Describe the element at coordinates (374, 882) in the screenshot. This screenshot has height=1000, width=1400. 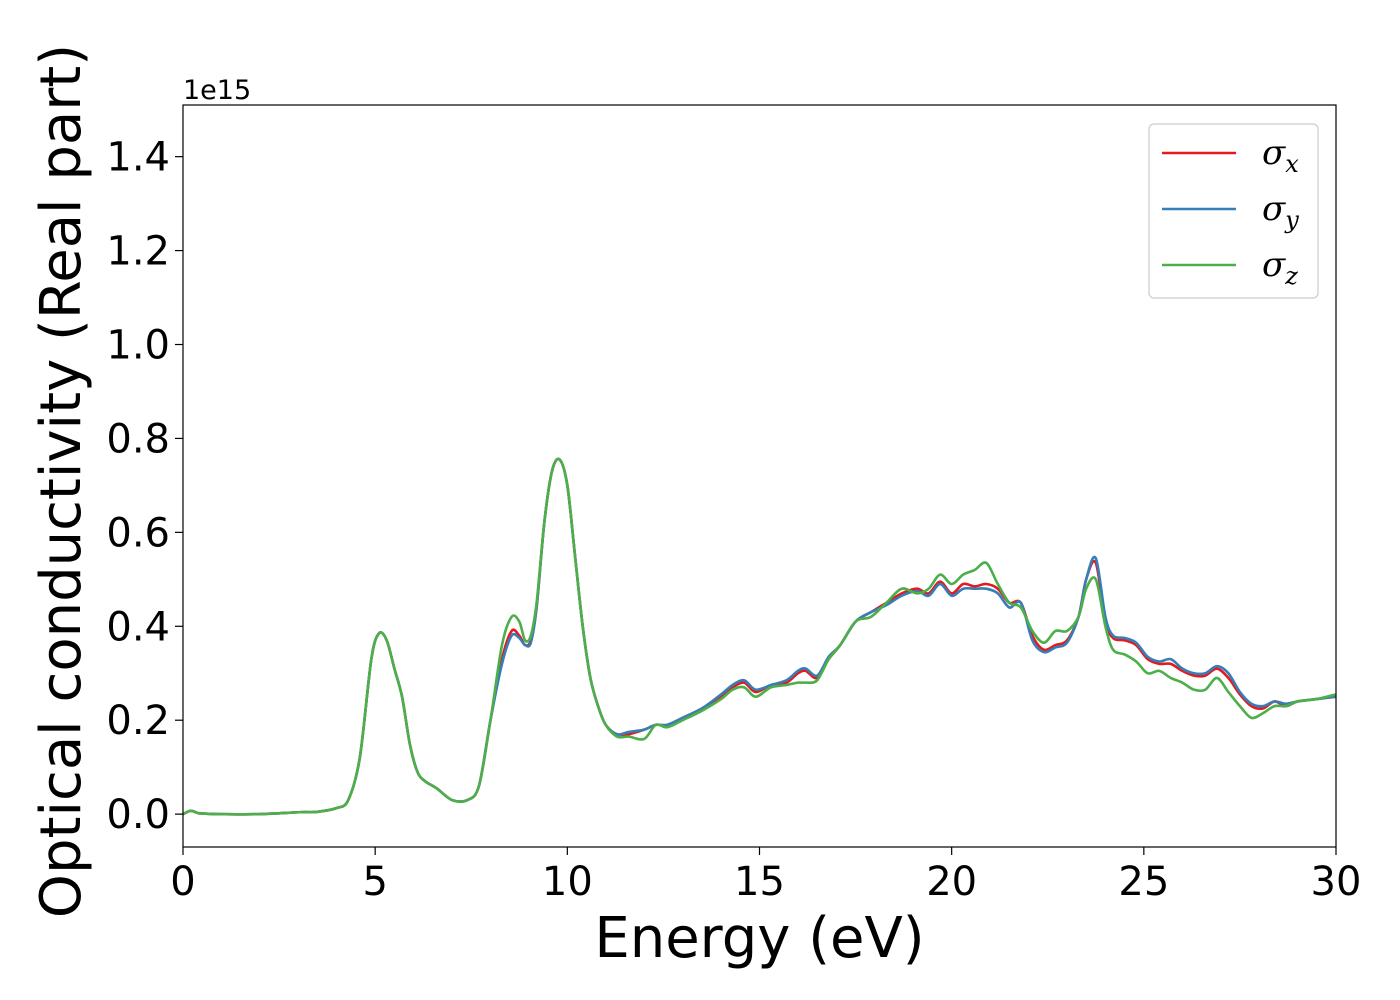
I see `x-tick-label: 5` at that location.